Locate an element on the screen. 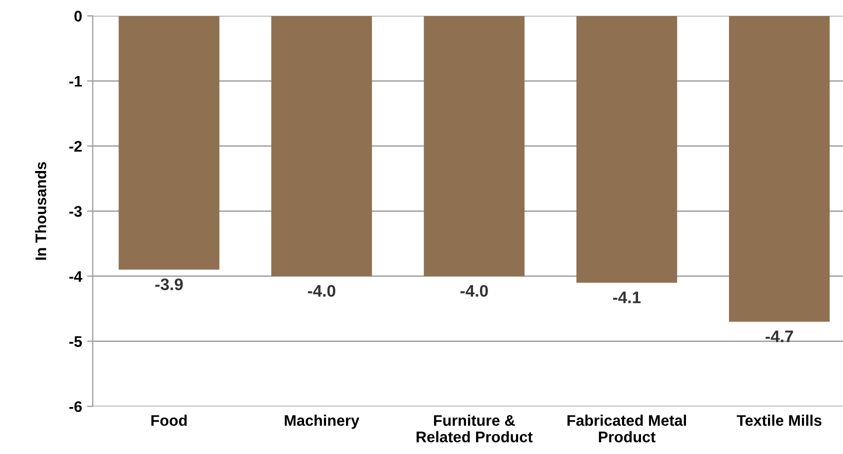 This screenshot has height=454, width=843. y-tick-label: -3 is located at coordinates (75, 211).